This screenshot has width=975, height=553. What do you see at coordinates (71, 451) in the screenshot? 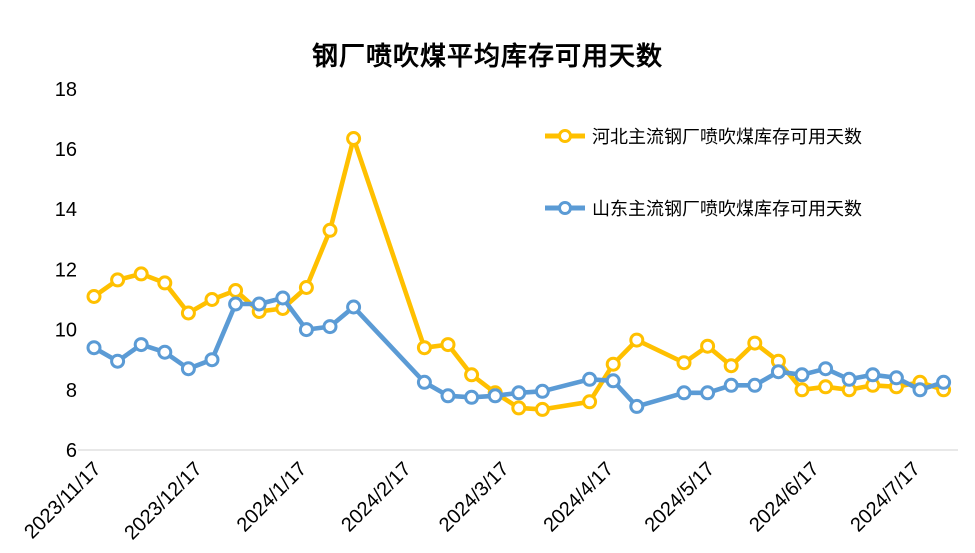
I see `y-axis-label: 6` at bounding box center [71, 451].